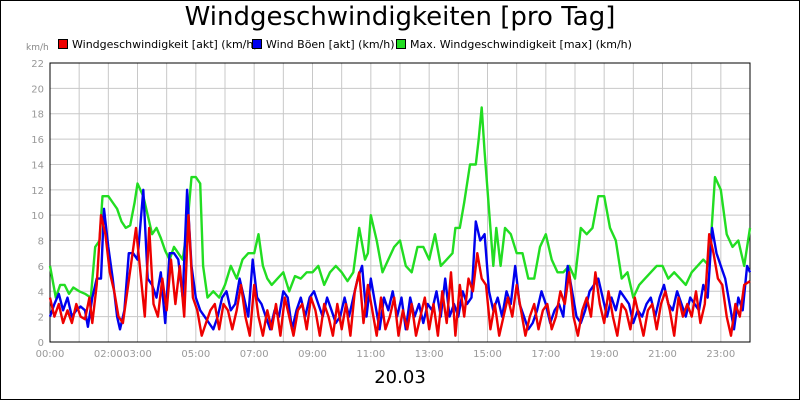 Image resolution: width=800 pixels, height=400 pixels. Describe the element at coordinates (108, 354) in the screenshot. I see `x-tick-label: 02:00` at that location.